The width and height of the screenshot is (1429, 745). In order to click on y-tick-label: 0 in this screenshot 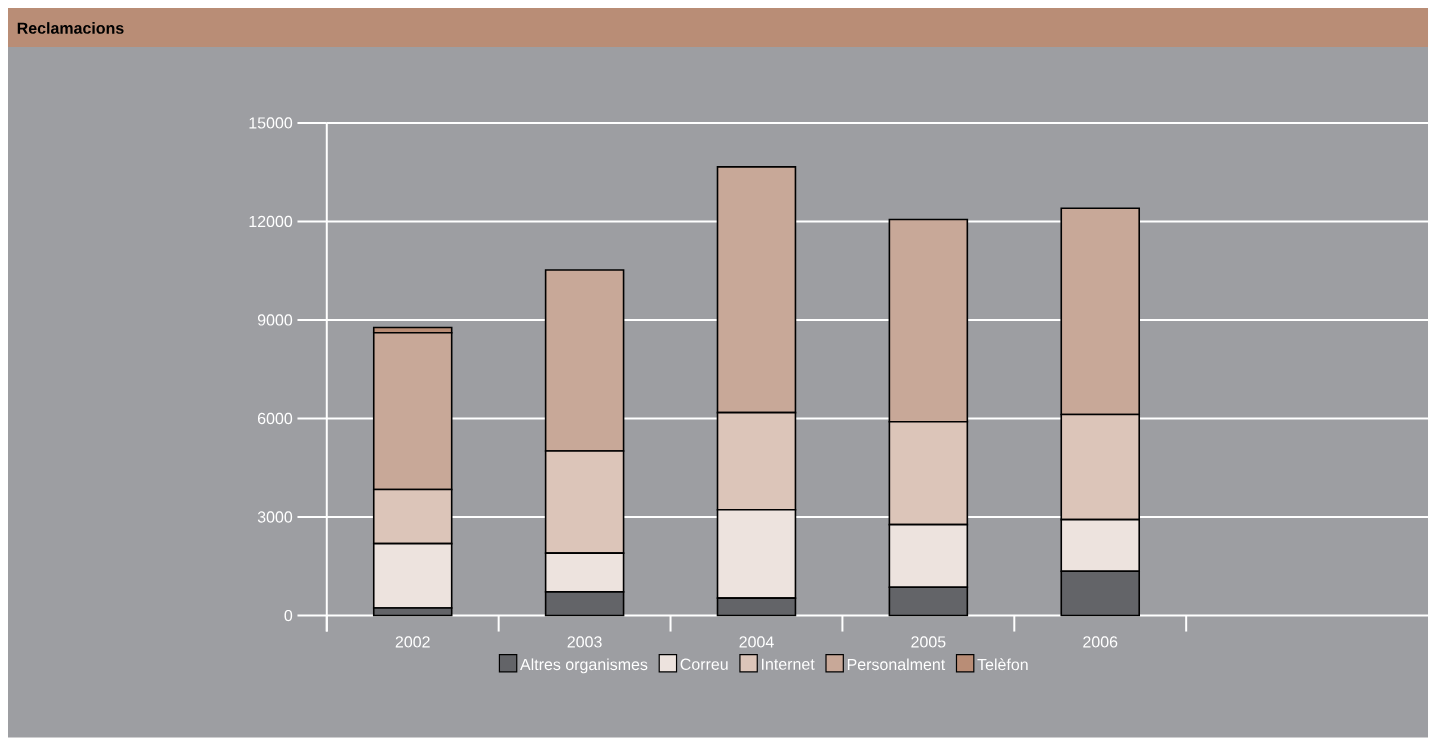, I will do `click(288, 615)`.